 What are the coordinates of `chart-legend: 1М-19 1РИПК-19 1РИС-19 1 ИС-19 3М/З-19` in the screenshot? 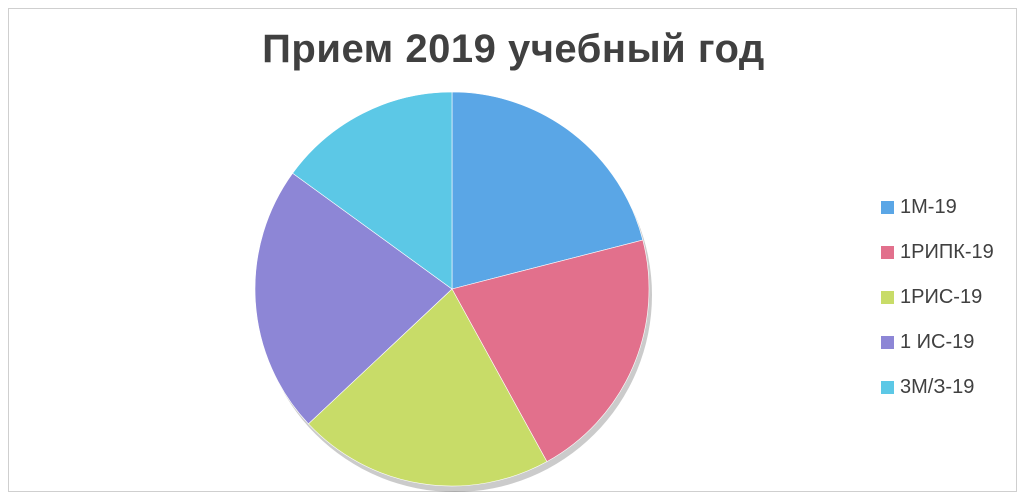 It's located at (946, 307).